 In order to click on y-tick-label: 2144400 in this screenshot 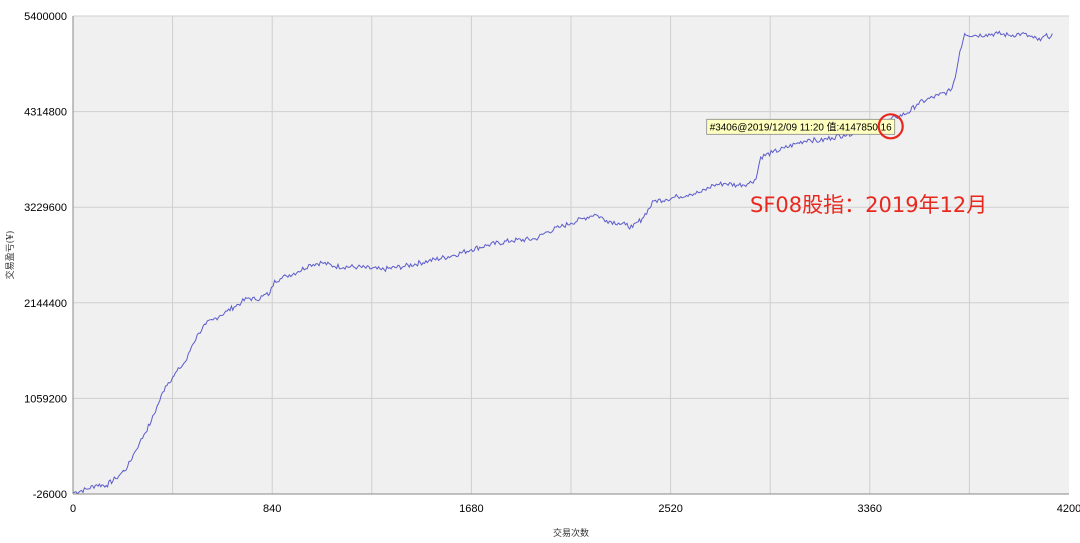, I will do `click(45, 304)`.